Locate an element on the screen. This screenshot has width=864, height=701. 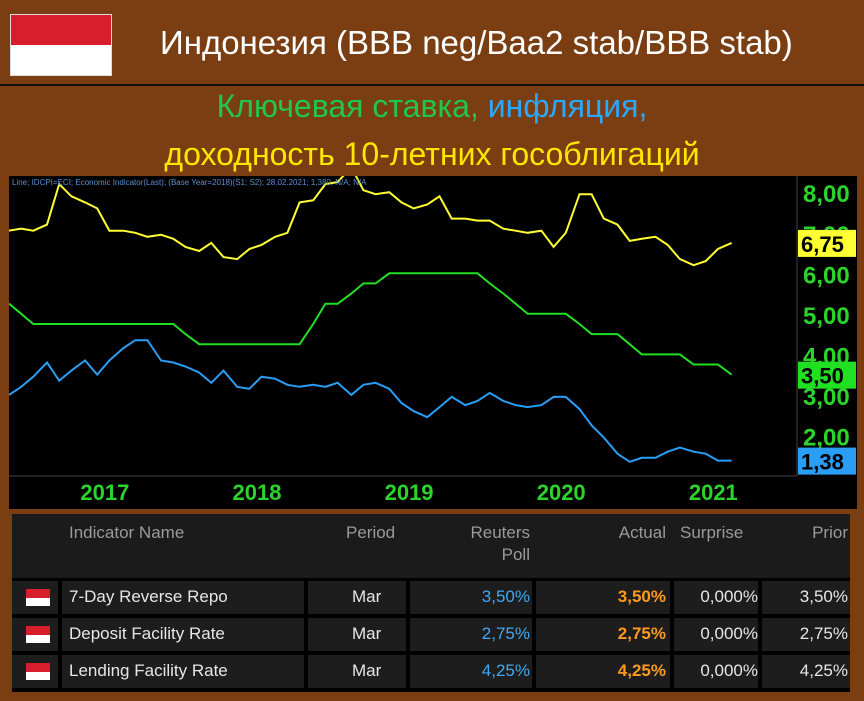
inflation-last-value-label: 1,38 is located at coordinates (822, 462).